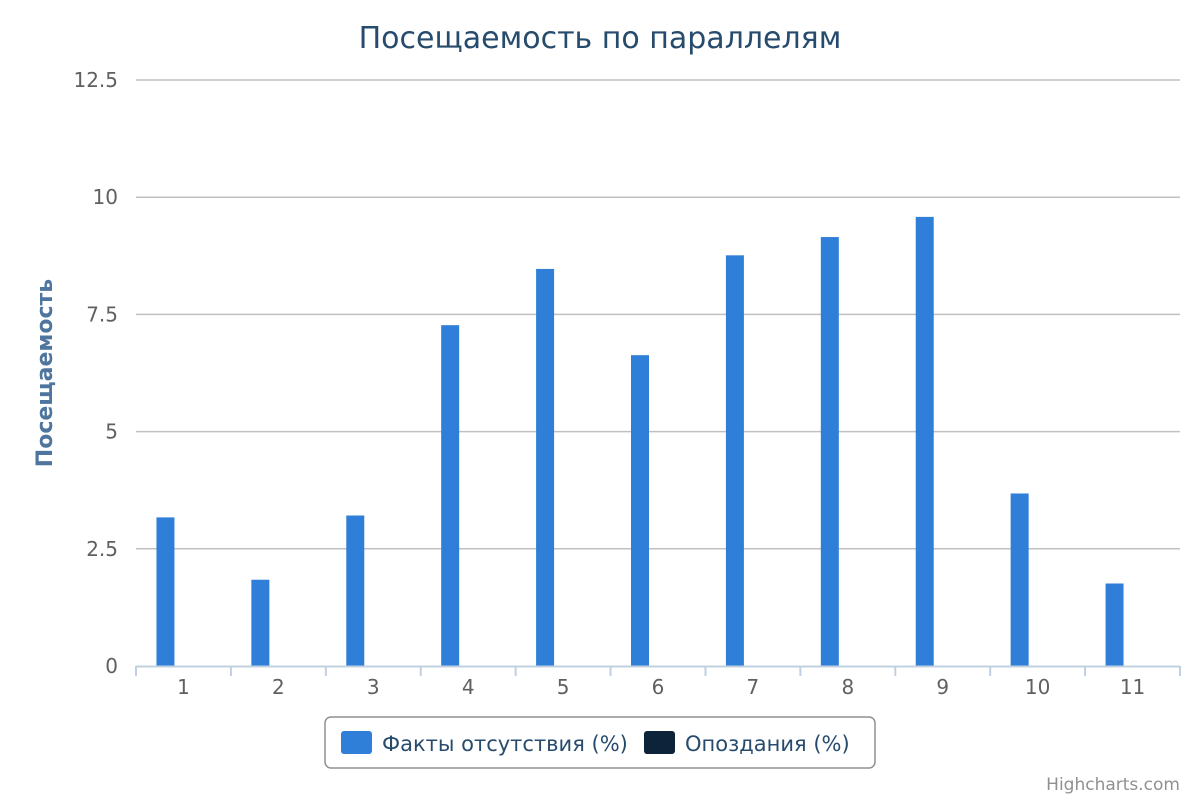  Describe the element at coordinates (658, 687) in the screenshot. I see `x-tick-label: 6` at that location.